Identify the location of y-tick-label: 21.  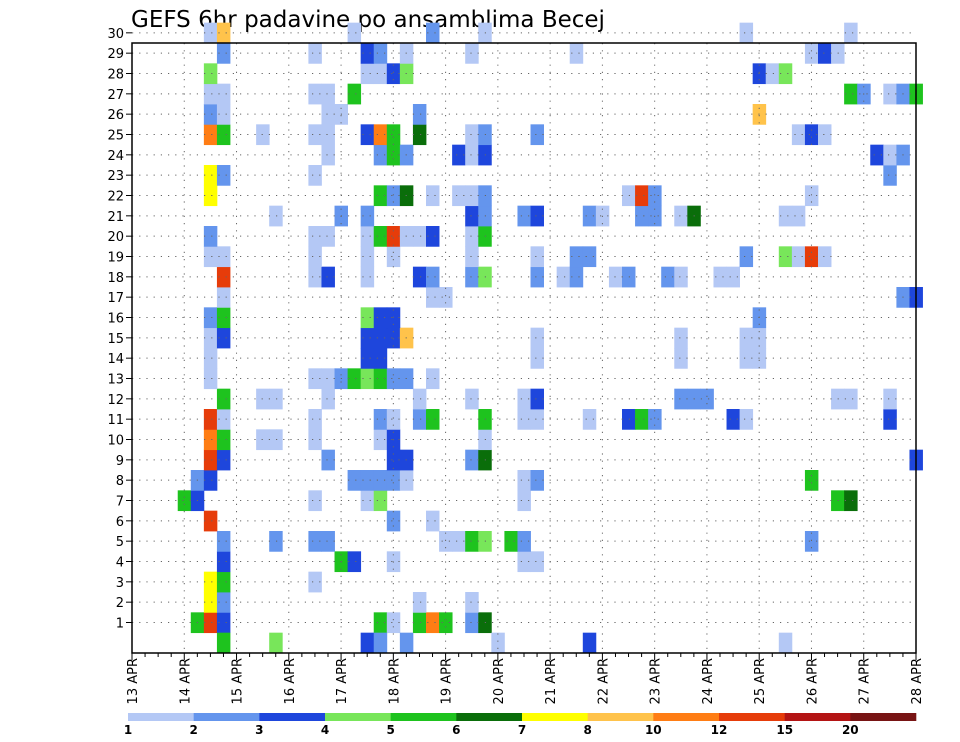
(115, 217).